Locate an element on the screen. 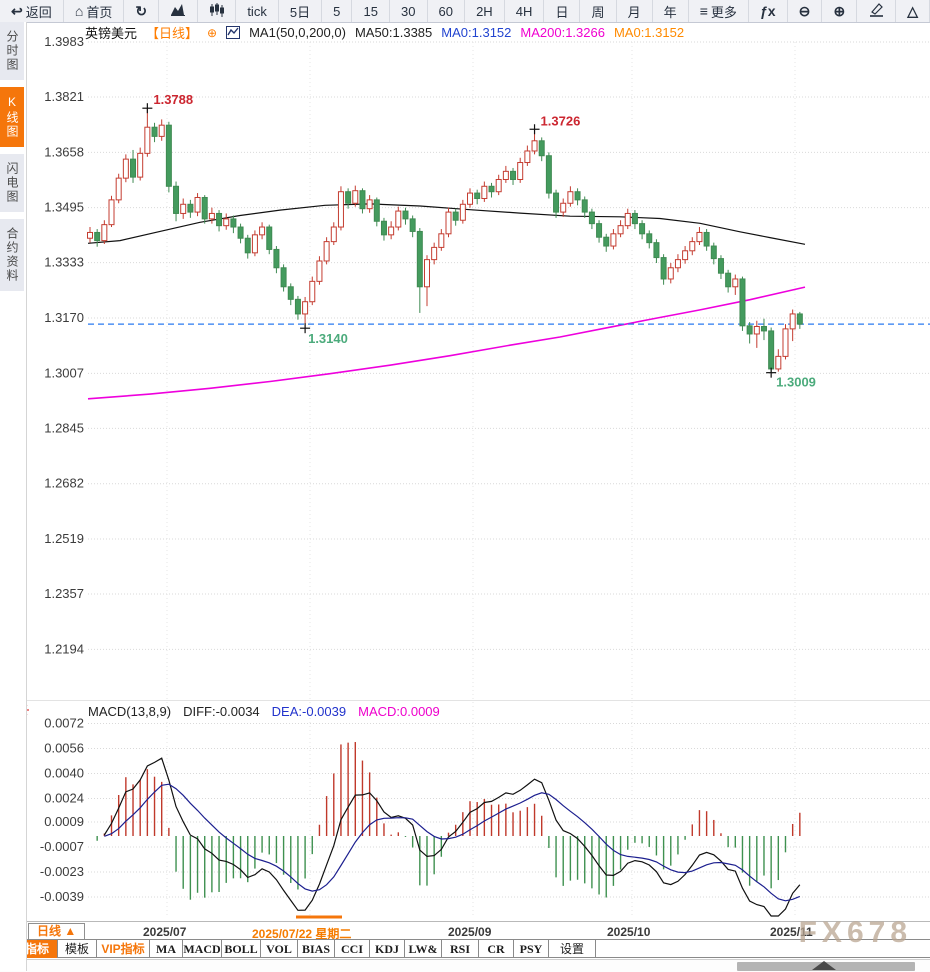 The height and width of the screenshot is (972, 930). timeframe-60: 60 is located at coordinates (447, 11).